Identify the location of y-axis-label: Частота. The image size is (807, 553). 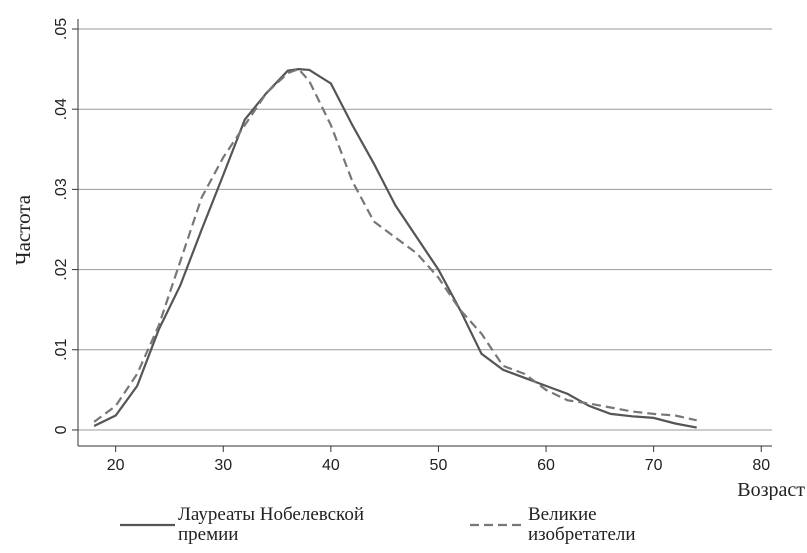
(23, 229).